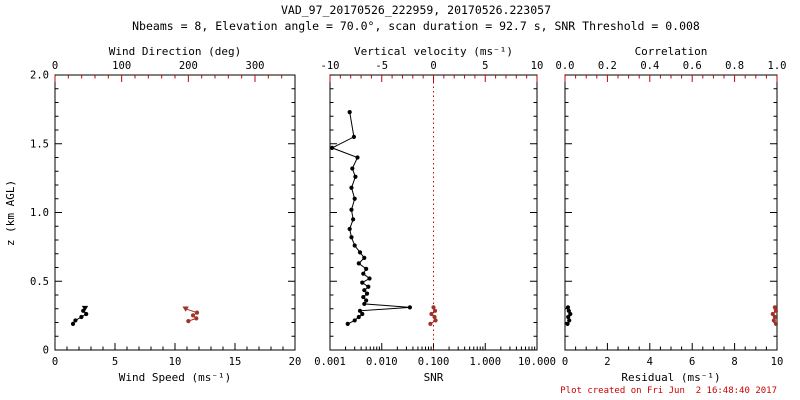  I want to click on plot-title: VAD_97_20170526_222959, 20170526.223057, so click(416, 10).